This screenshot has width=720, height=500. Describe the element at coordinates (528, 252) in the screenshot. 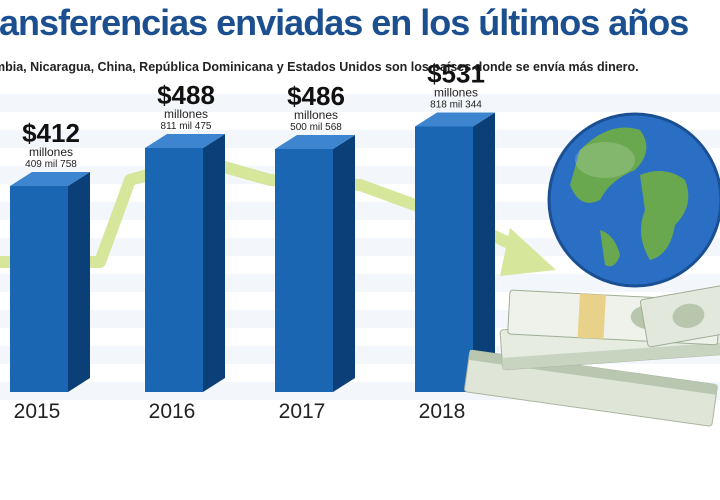

I see `trend-arrow-head` at that location.